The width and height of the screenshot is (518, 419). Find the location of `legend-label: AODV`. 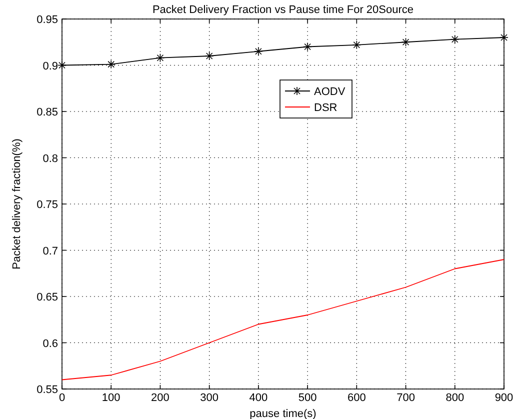

legend-label: AODV is located at coordinates (330, 92).